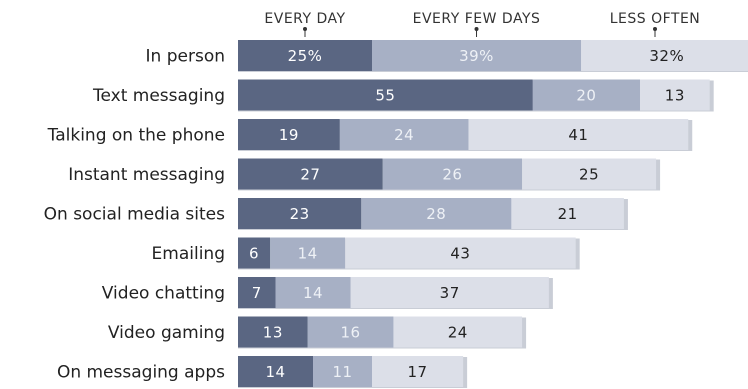 The height and width of the screenshot is (389, 748). Describe the element at coordinates (305, 29) in the screenshot. I see `legend-dot-every-day` at that location.